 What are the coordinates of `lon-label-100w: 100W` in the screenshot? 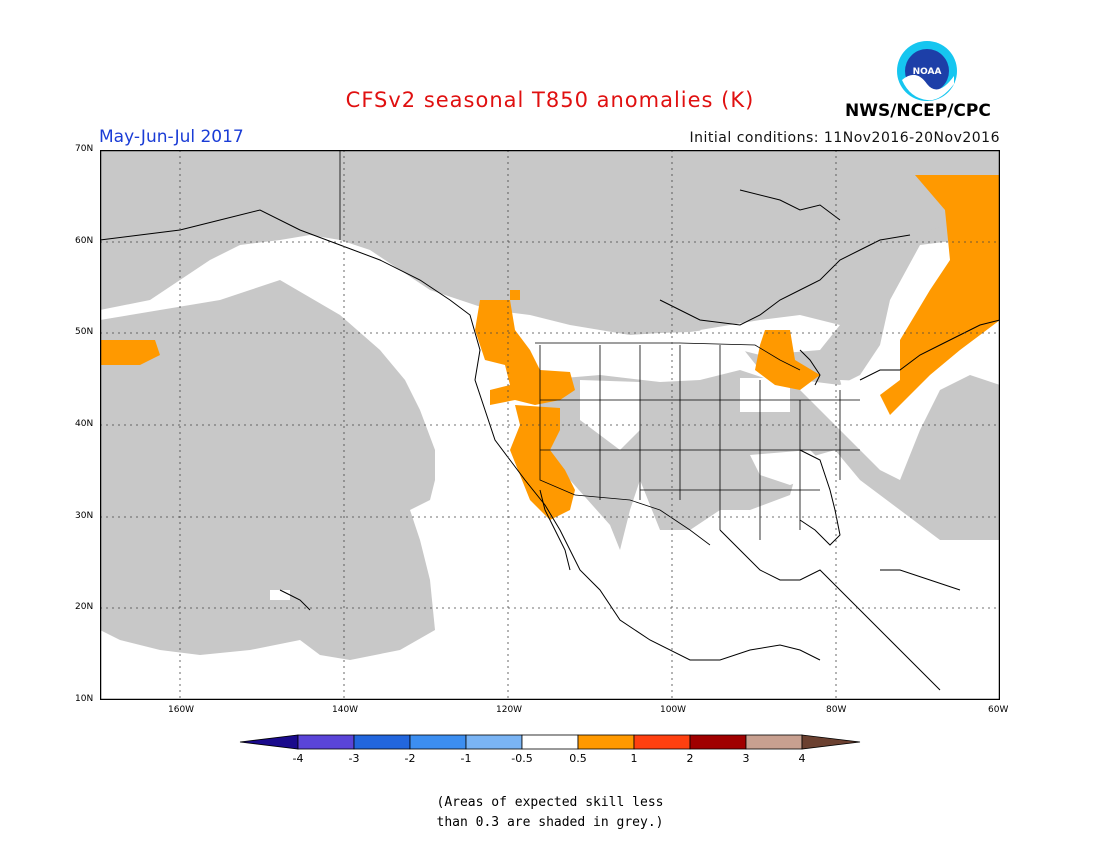 It's located at (673, 710).